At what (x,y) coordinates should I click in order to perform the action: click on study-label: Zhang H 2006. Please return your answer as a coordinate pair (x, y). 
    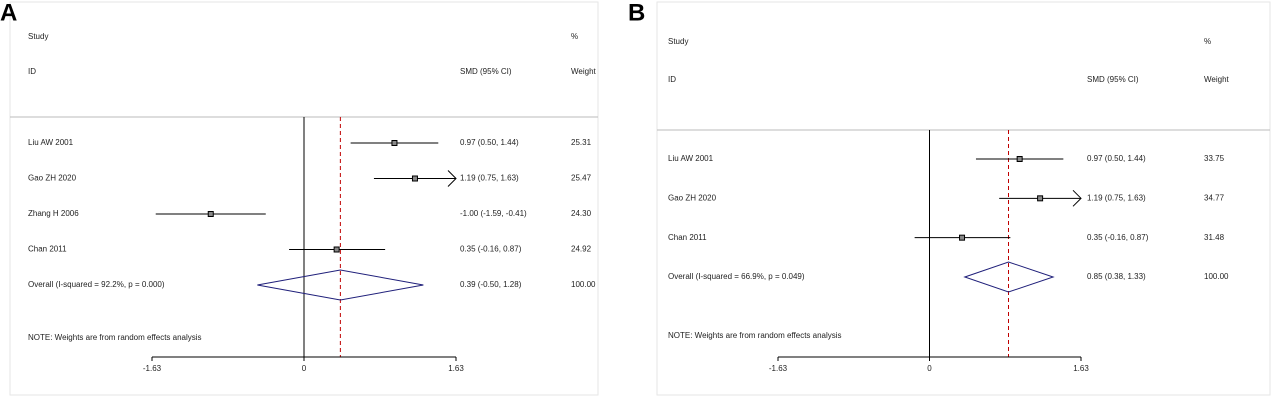
    Looking at the image, I should click on (53, 213).